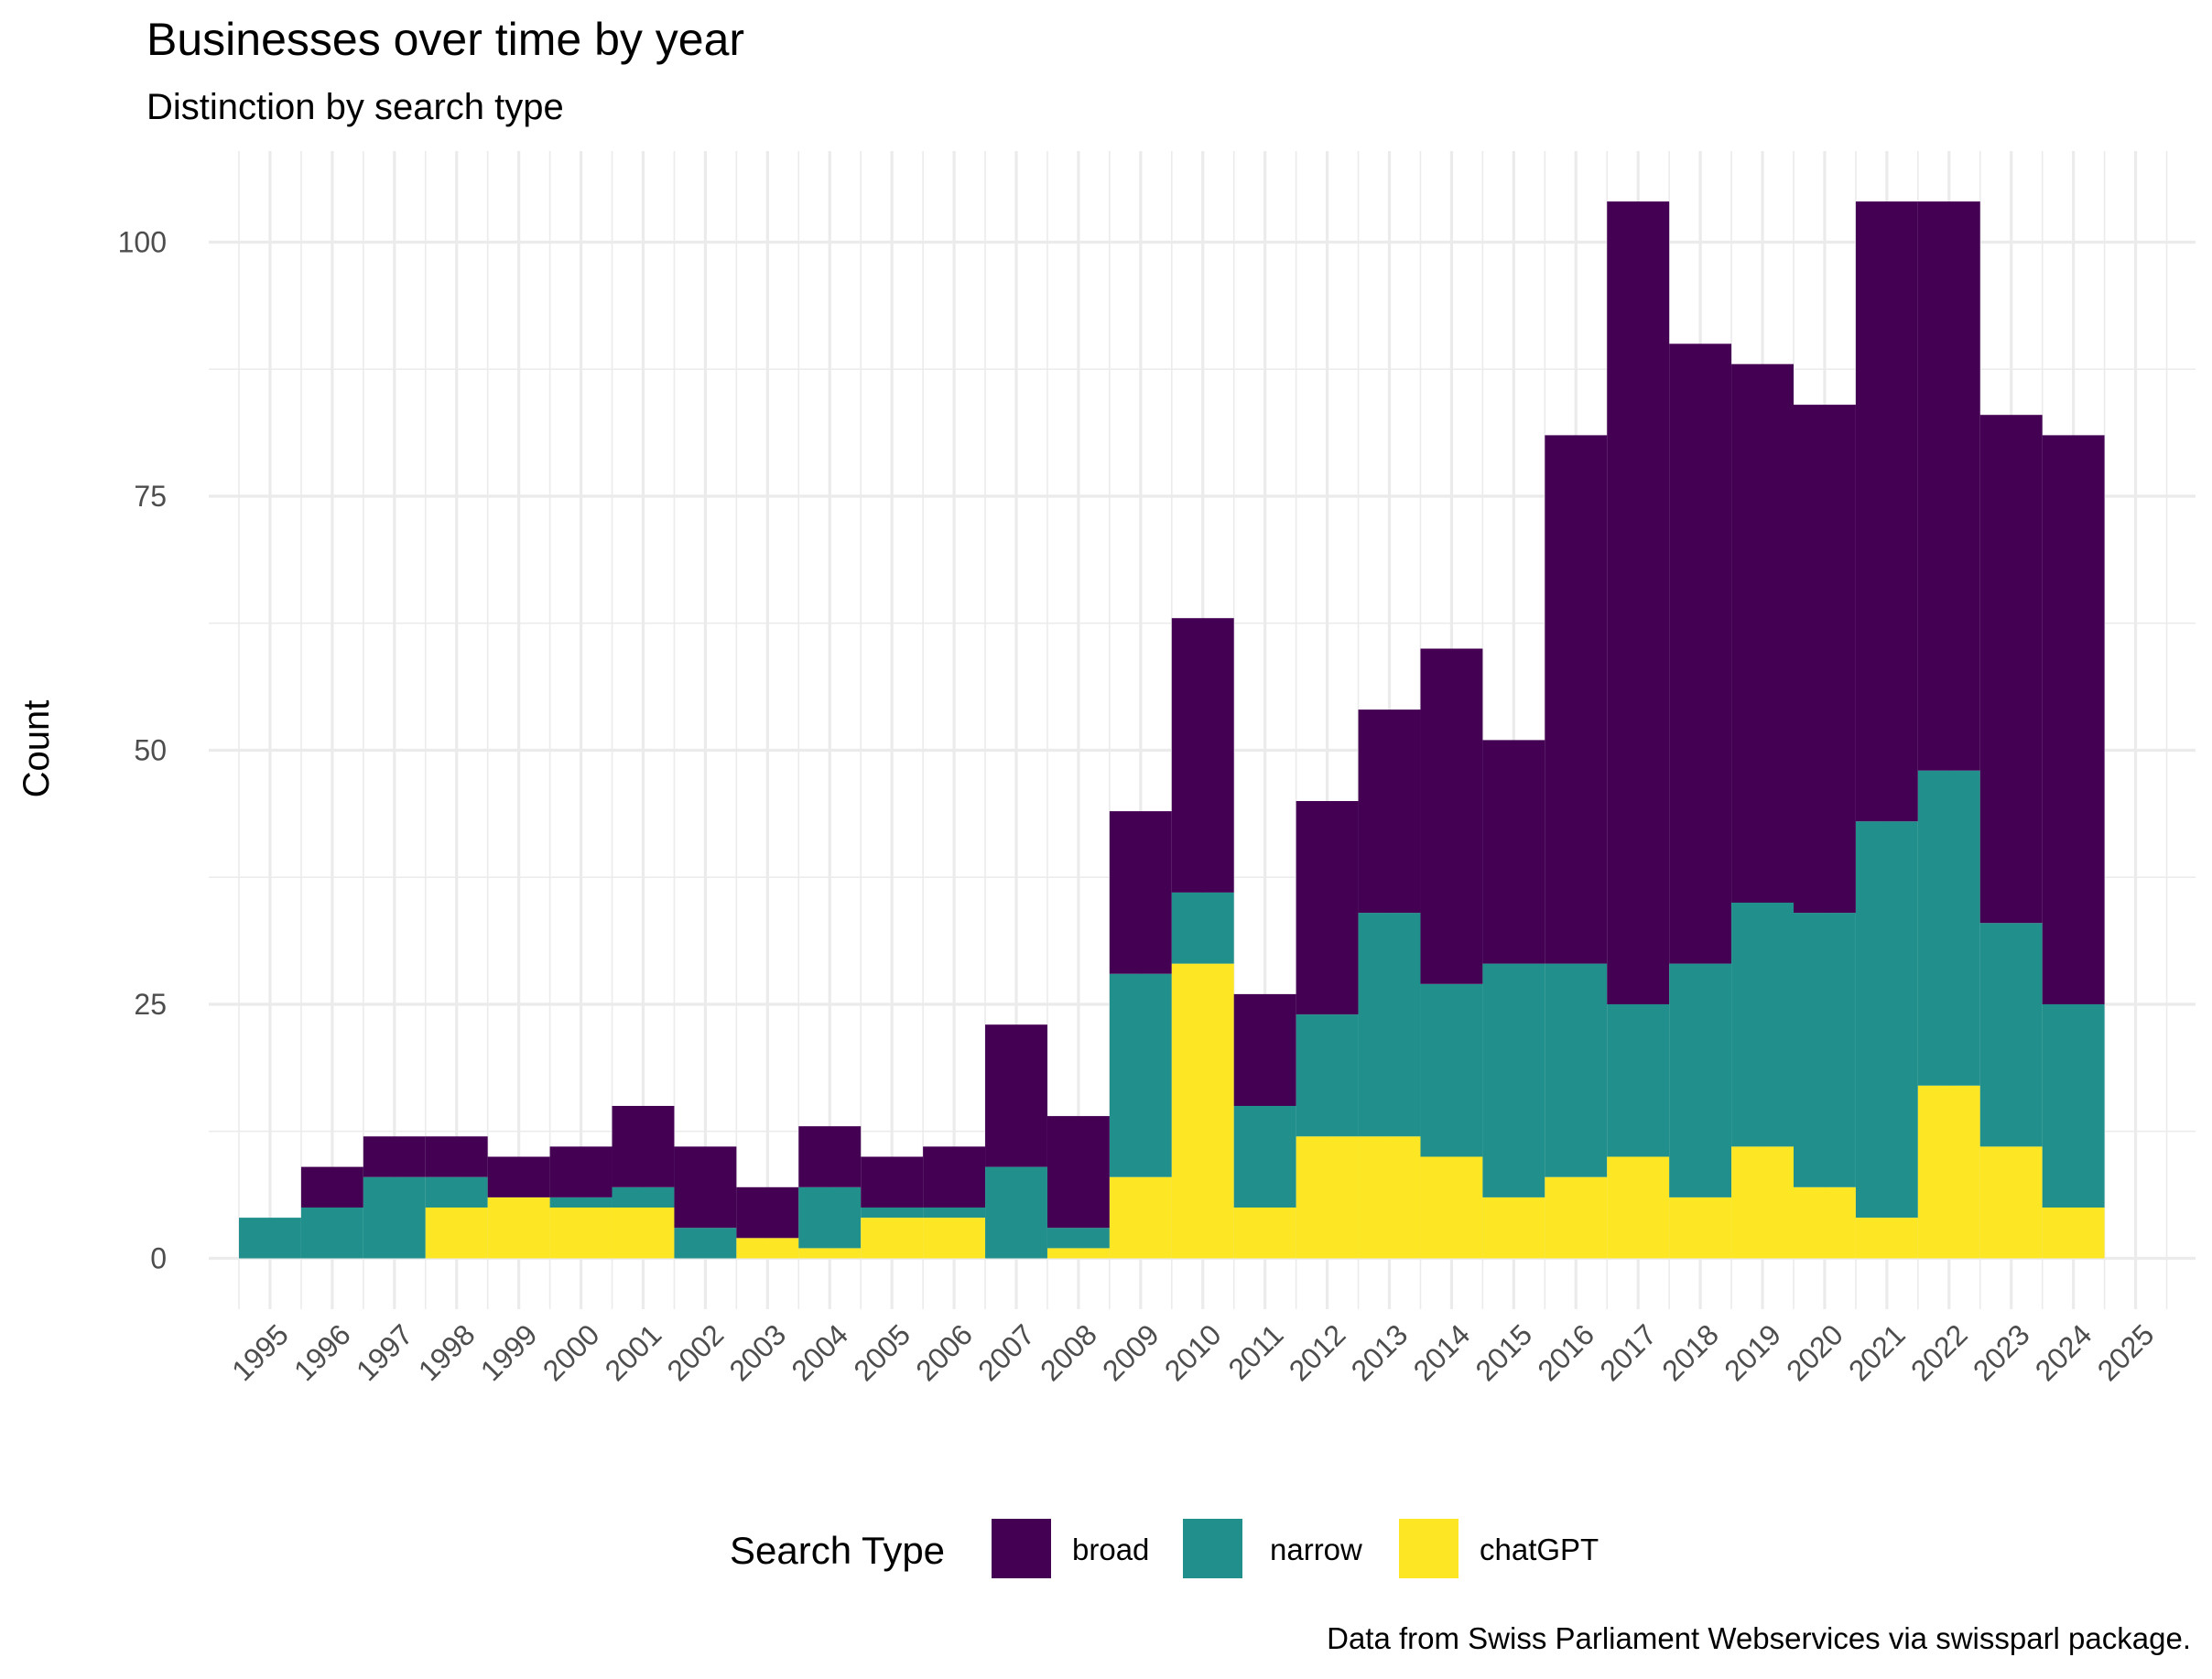 This screenshot has width=2212, height=1679. What do you see at coordinates (581, 1233) in the screenshot?
I see `bar-chatGPT-2000` at bounding box center [581, 1233].